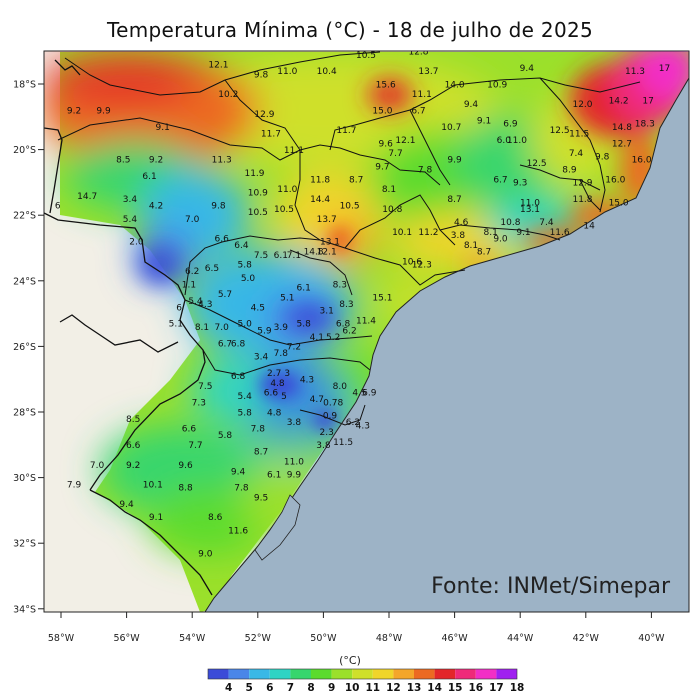 The width and height of the screenshot is (700, 700). What do you see at coordinates (582, 105) in the screenshot?
I see `station-value: 12.0` at bounding box center [582, 105].